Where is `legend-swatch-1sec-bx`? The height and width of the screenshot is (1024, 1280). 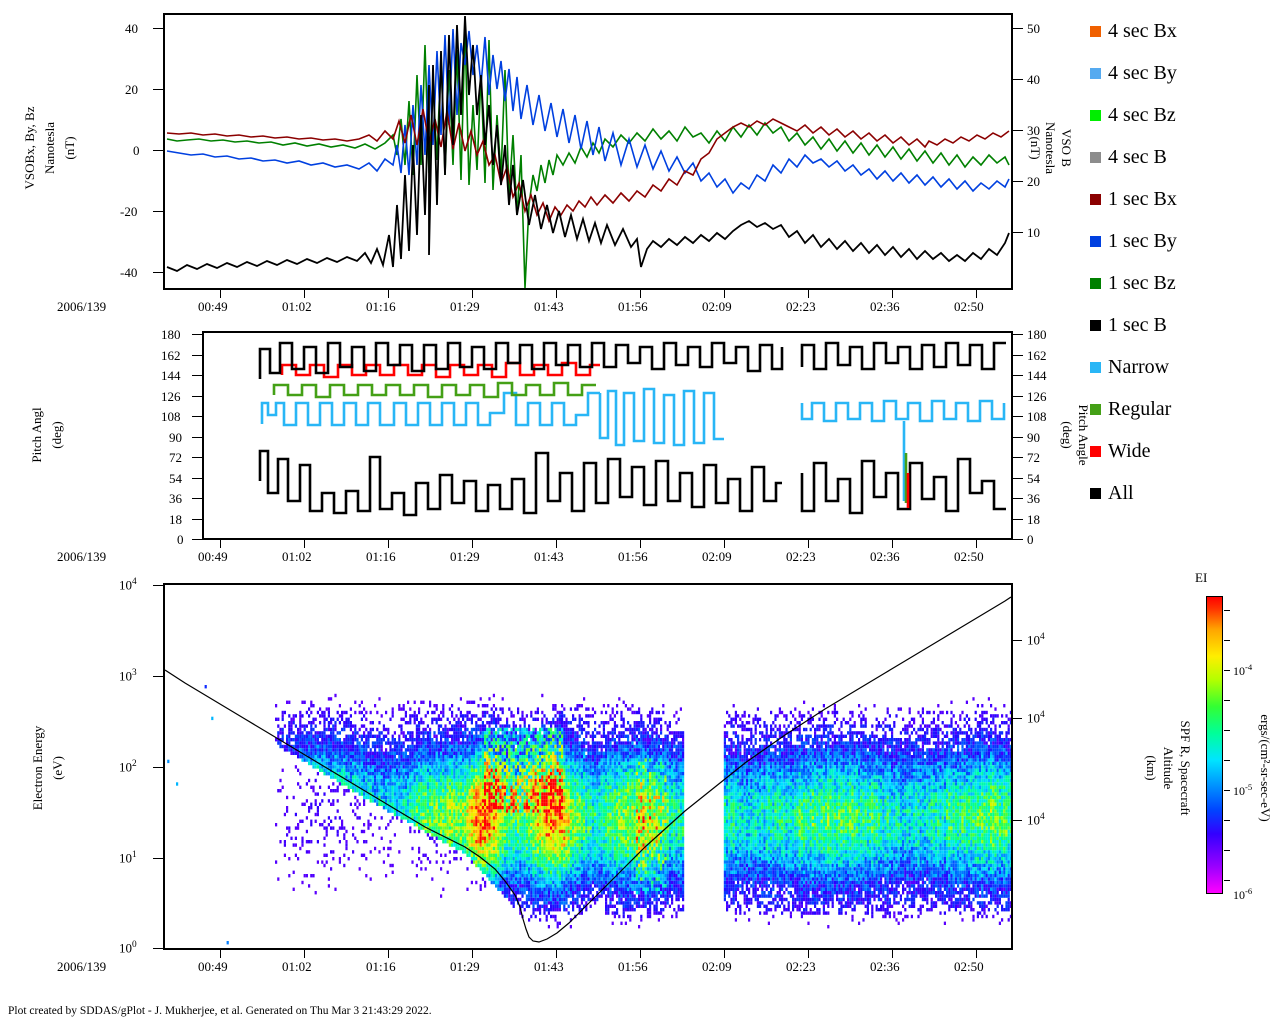
legend-swatch-1sec-bx is located at coordinates (1095, 199).